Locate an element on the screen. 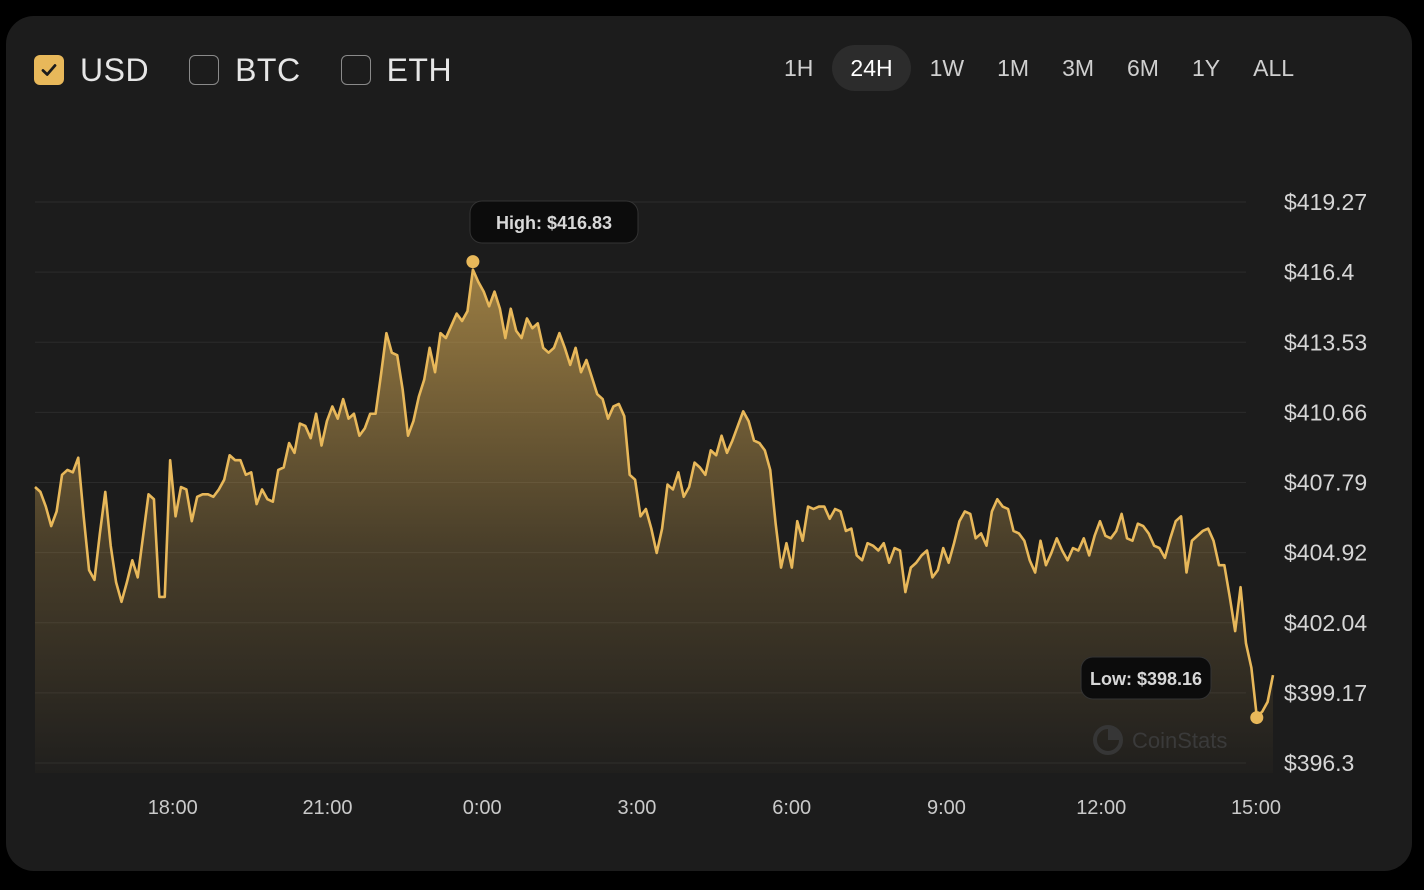  y-tick-label: $402.04 is located at coordinates (1325, 623).